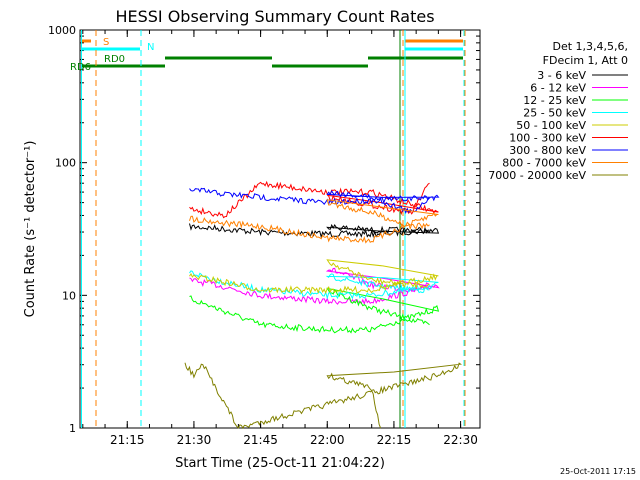 This screenshot has height=480, width=640. Describe the element at coordinates (558, 88) in the screenshot. I see `legend-item-label: 6 - 12 keV` at that location.